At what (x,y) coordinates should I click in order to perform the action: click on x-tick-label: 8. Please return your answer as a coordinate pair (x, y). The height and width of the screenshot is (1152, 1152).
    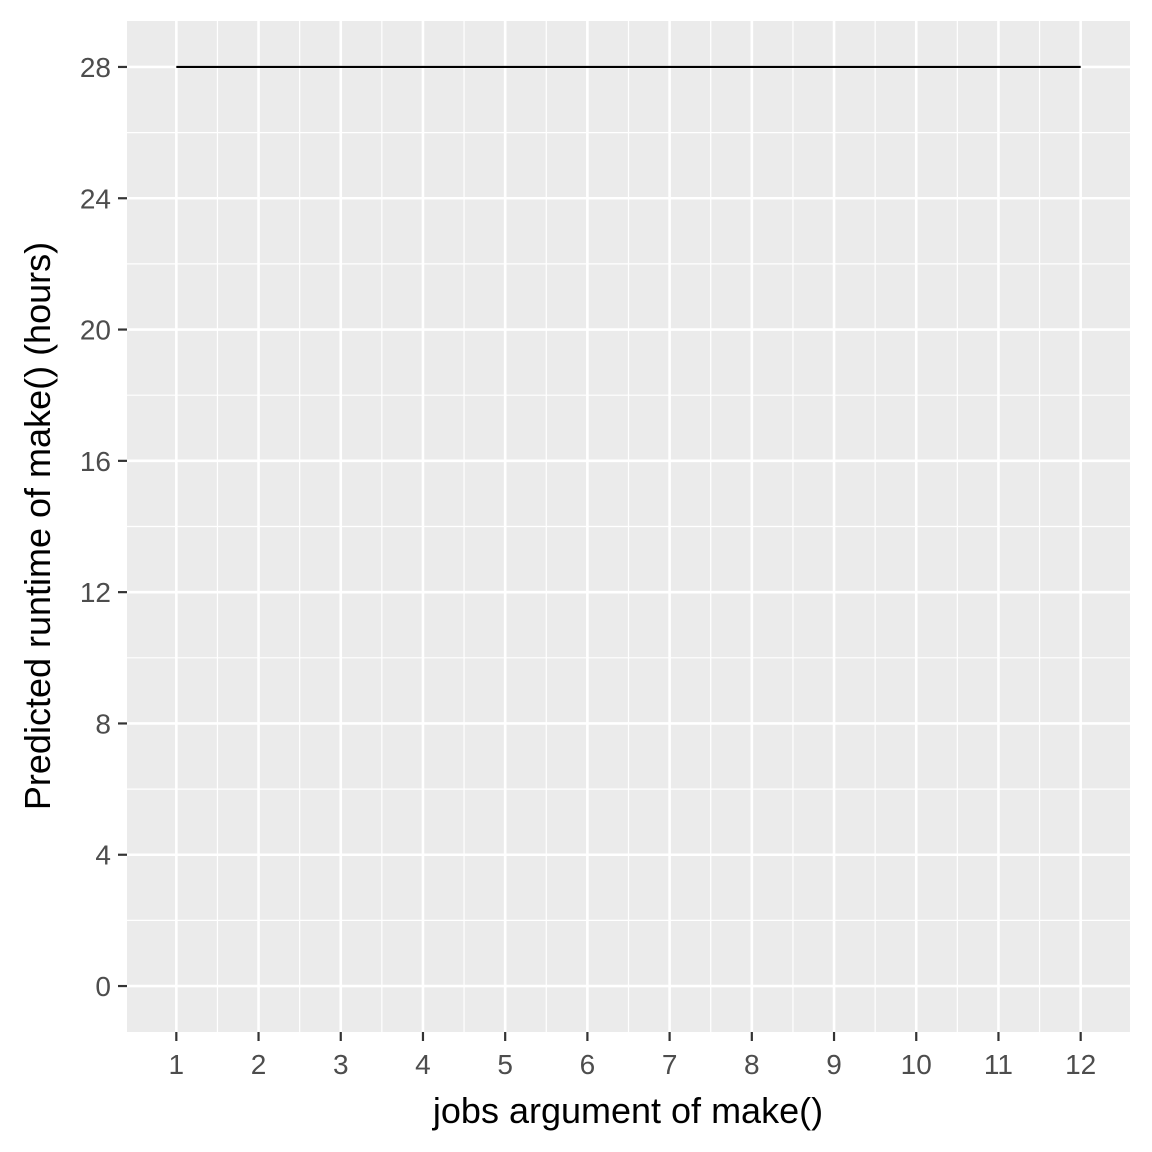
    Looking at the image, I should click on (752, 1064).